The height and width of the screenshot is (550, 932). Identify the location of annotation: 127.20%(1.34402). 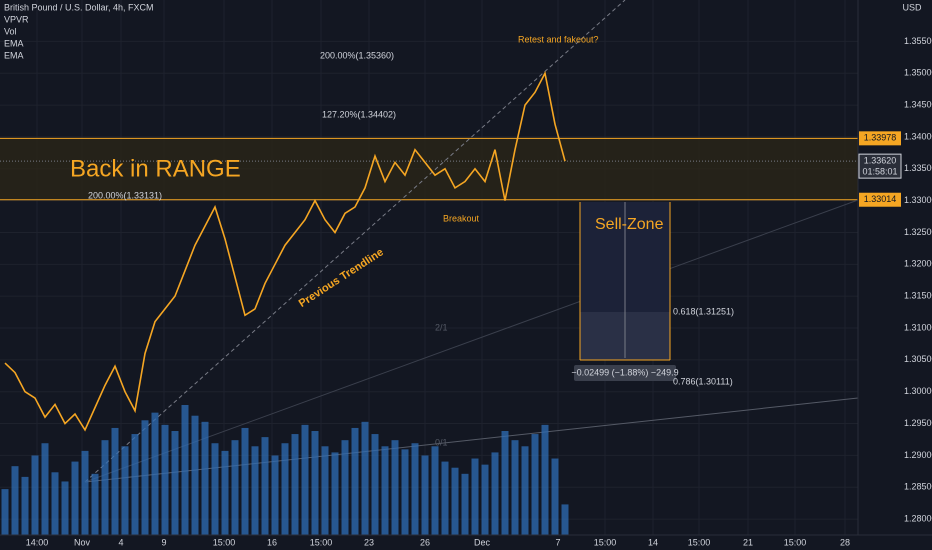
(359, 114).